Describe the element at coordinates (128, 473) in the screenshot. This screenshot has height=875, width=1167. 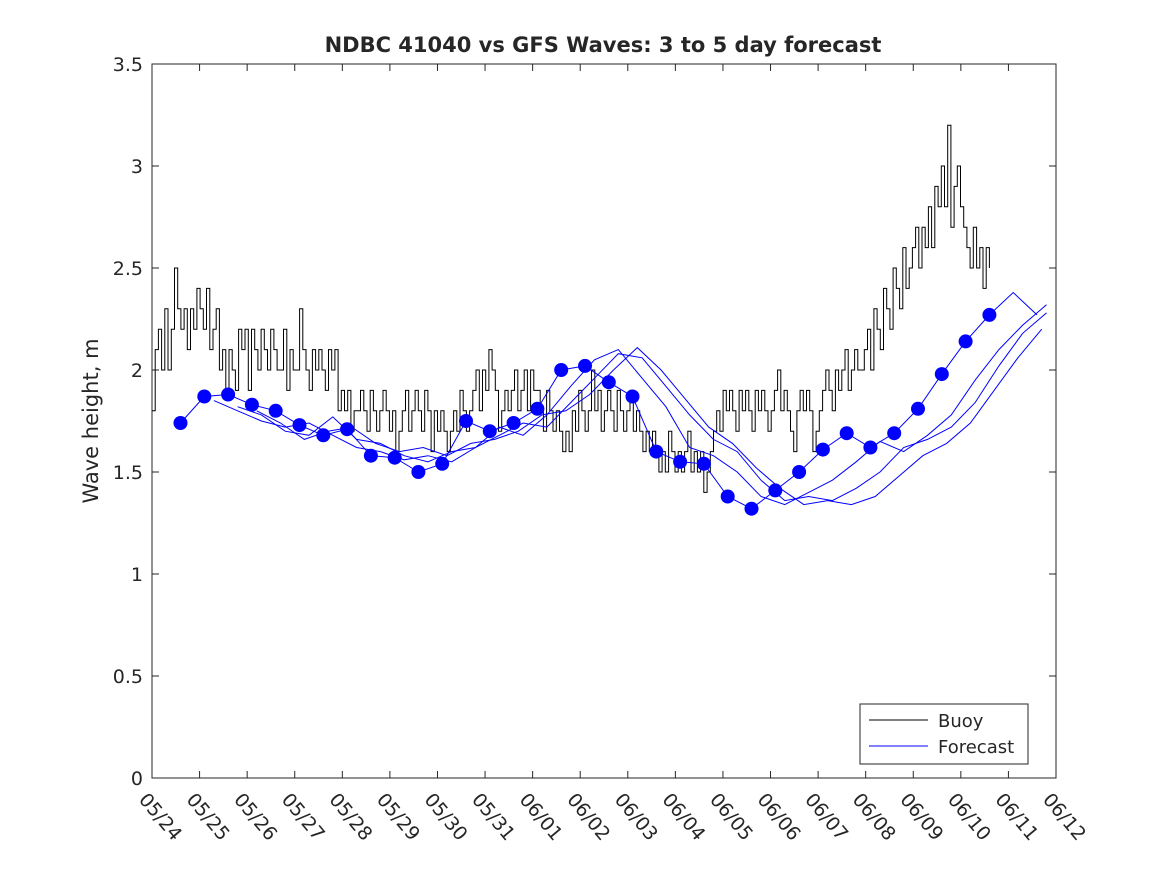
I see `y-tick-label: 1.5` at that location.